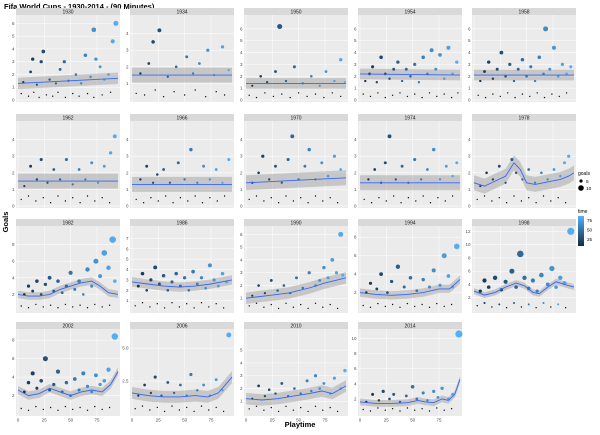 The width and height of the screenshot is (600, 435). Describe the element at coordinates (127, 259) in the screenshot. I see `y-tick-label: 5` at that location.